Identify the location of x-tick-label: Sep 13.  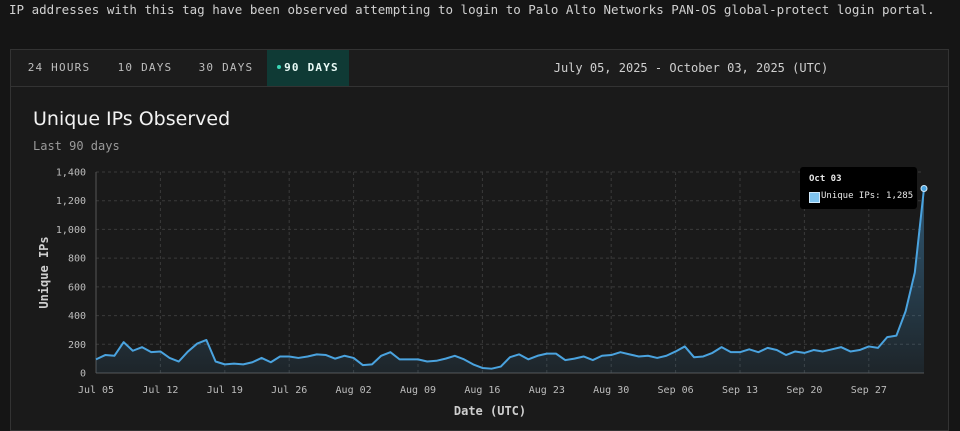
(740, 390).